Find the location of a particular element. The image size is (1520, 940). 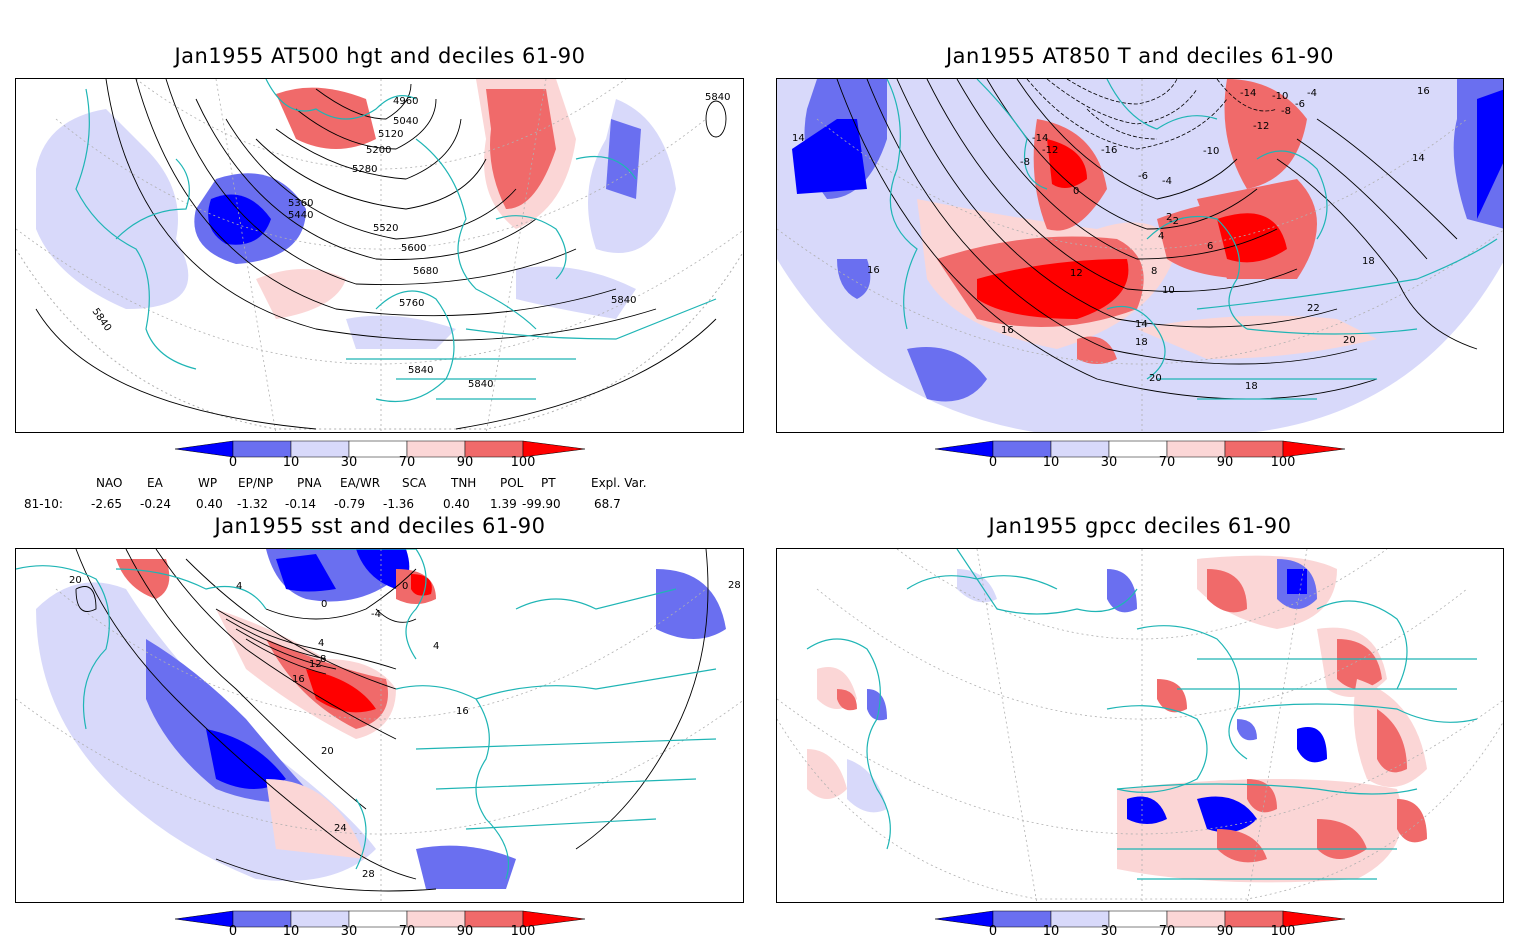

colorbar-1: 0 10 30 70 90 100 is located at coordinates (380, 457).